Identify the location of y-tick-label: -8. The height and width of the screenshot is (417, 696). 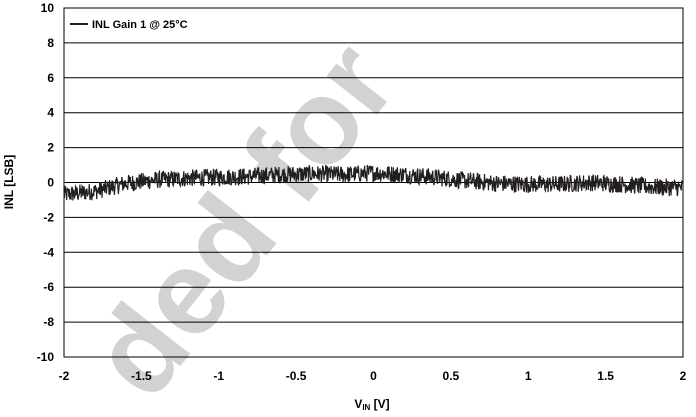
(48, 322).